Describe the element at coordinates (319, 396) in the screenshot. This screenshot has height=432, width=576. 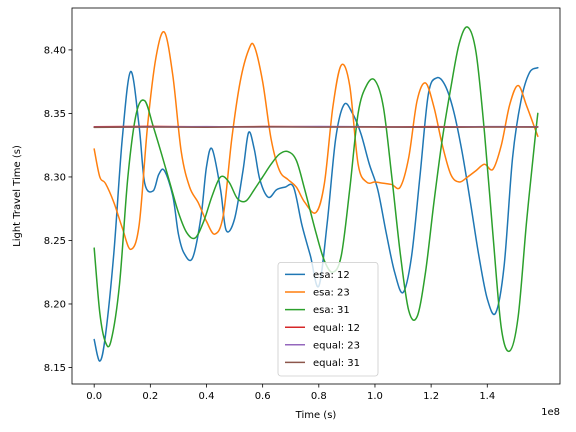
I see `x-tick-label: 0.8` at that location.